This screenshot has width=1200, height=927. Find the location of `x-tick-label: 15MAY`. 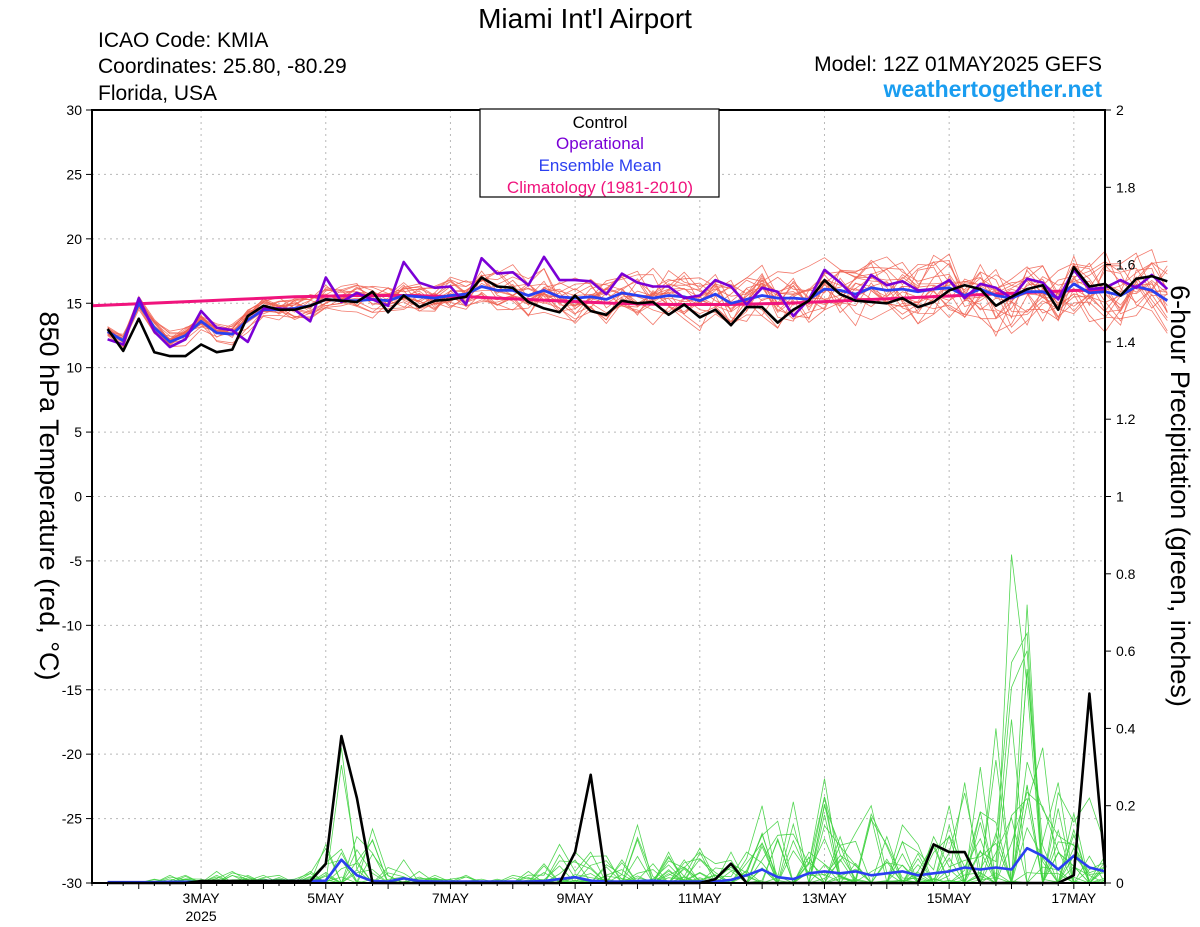

x-tick-label: 15MAY is located at coordinates (950, 898).